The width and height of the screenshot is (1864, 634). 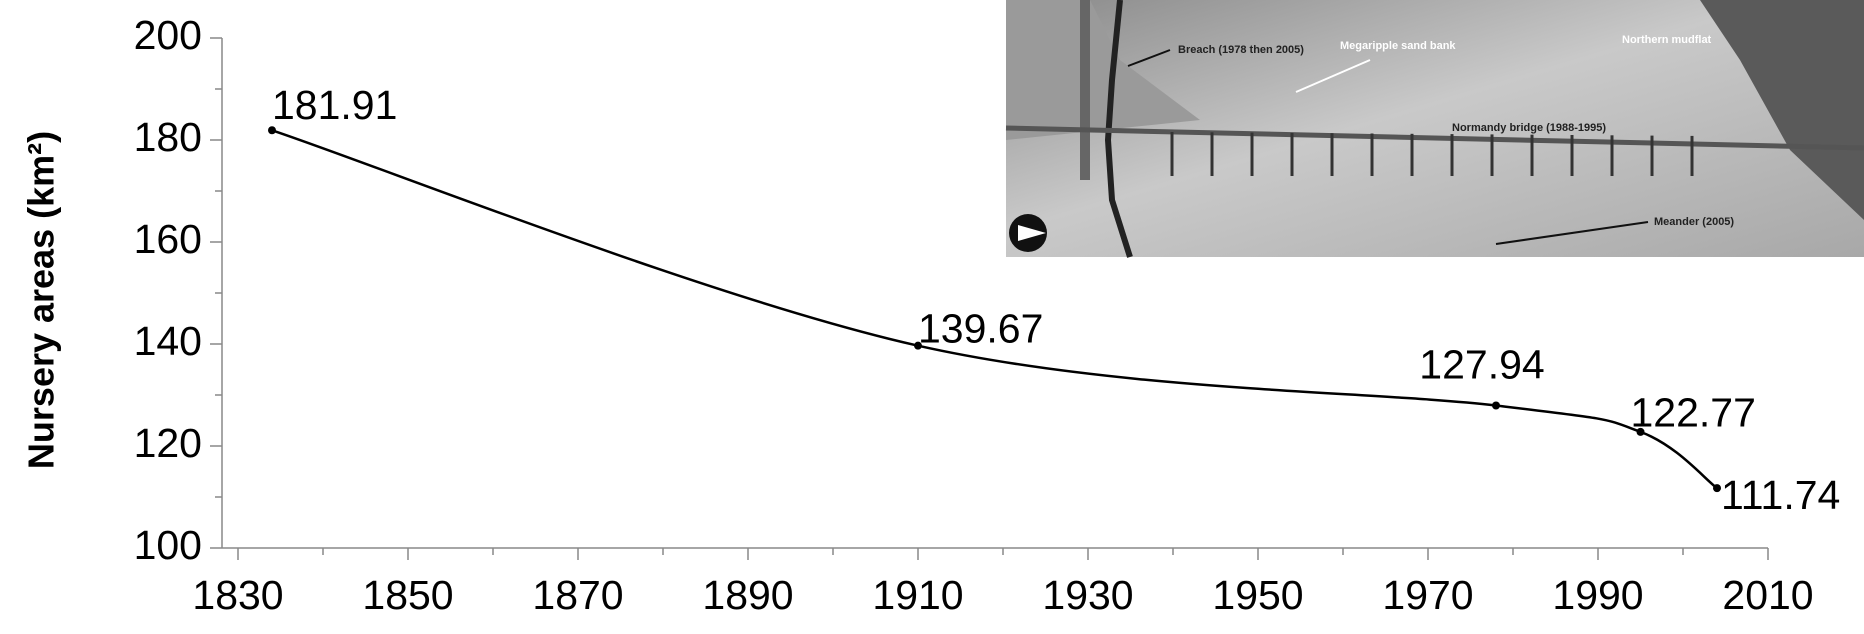 What do you see at coordinates (577, 595) in the screenshot?
I see `x-tick-label: 1870` at bounding box center [577, 595].